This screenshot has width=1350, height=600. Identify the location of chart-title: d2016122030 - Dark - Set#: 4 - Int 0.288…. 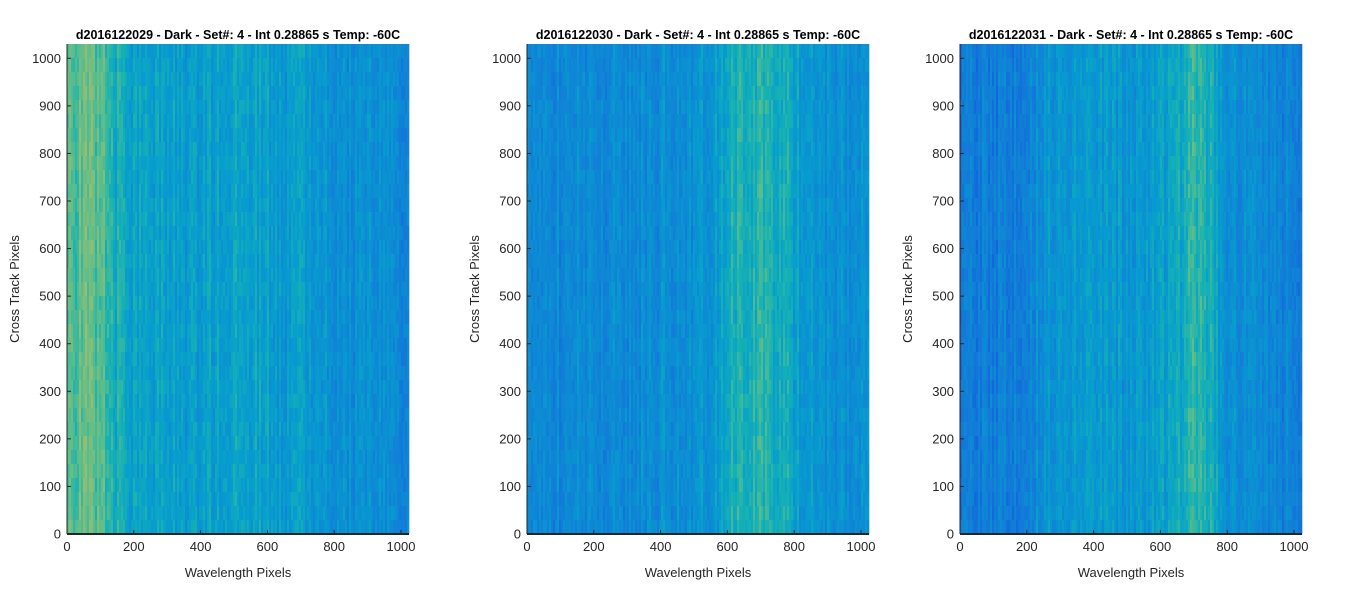
(698, 35).